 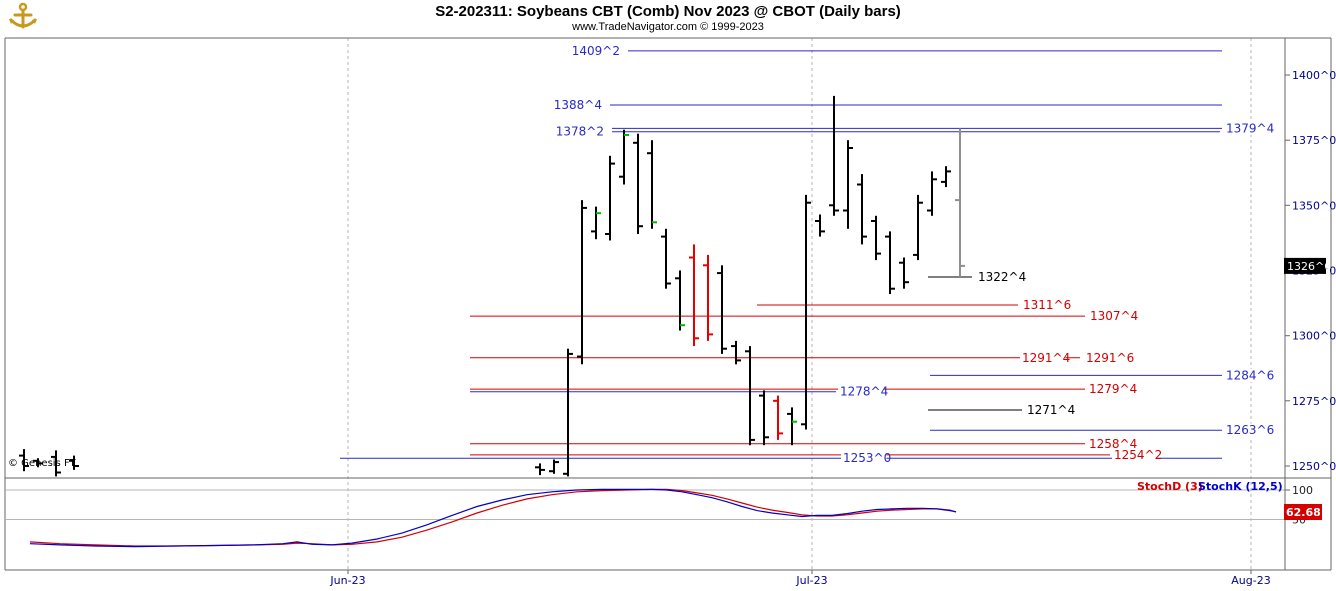 I want to click on price-axis-label: 1275^0, so click(x=1314, y=401).